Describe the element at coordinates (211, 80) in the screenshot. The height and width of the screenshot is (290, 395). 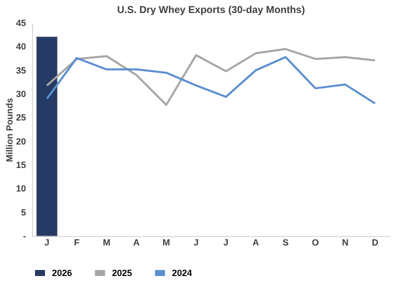
I see `line-series` at that location.